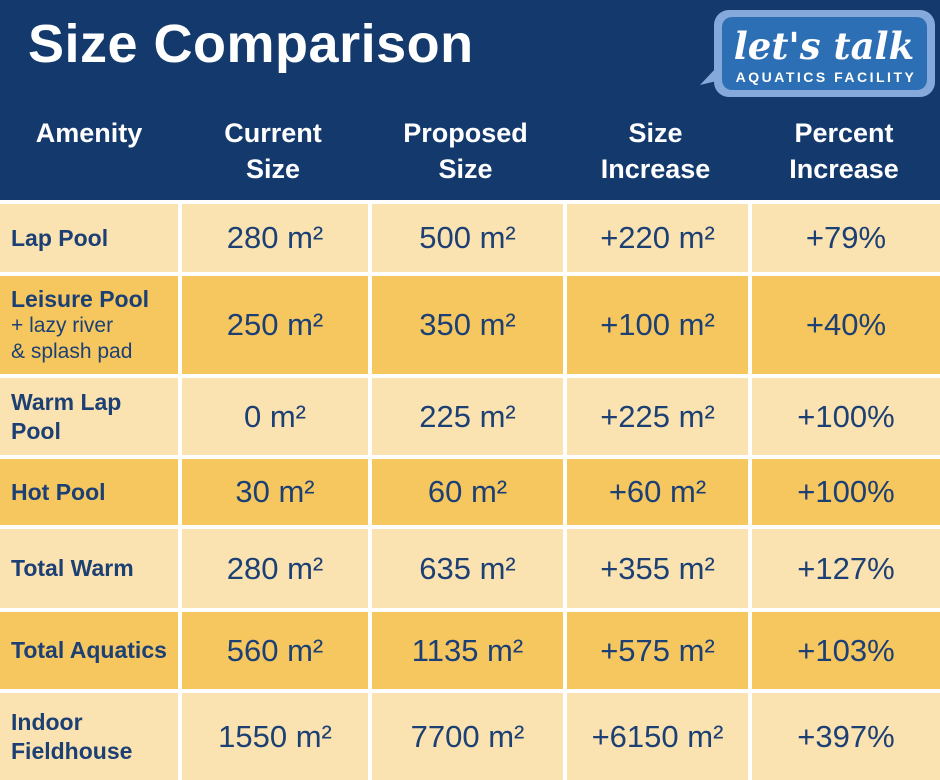 The image size is (940, 780). What do you see at coordinates (844, 151) in the screenshot?
I see `column-header-percent-increase: Percent Increase` at bounding box center [844, 151].